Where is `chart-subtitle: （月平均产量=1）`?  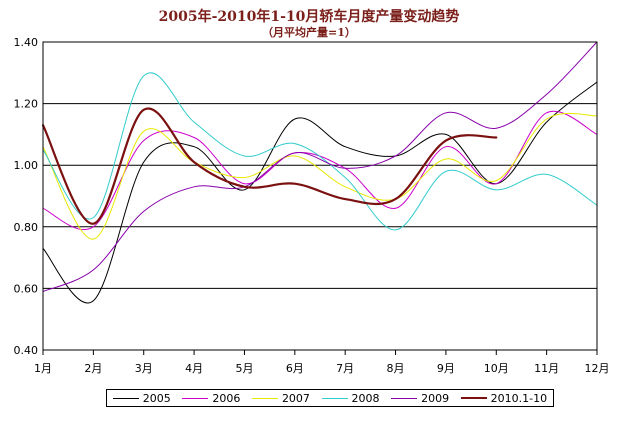 chart-subtitle: （月平均产量=1） is located at coordinates (309, 32).